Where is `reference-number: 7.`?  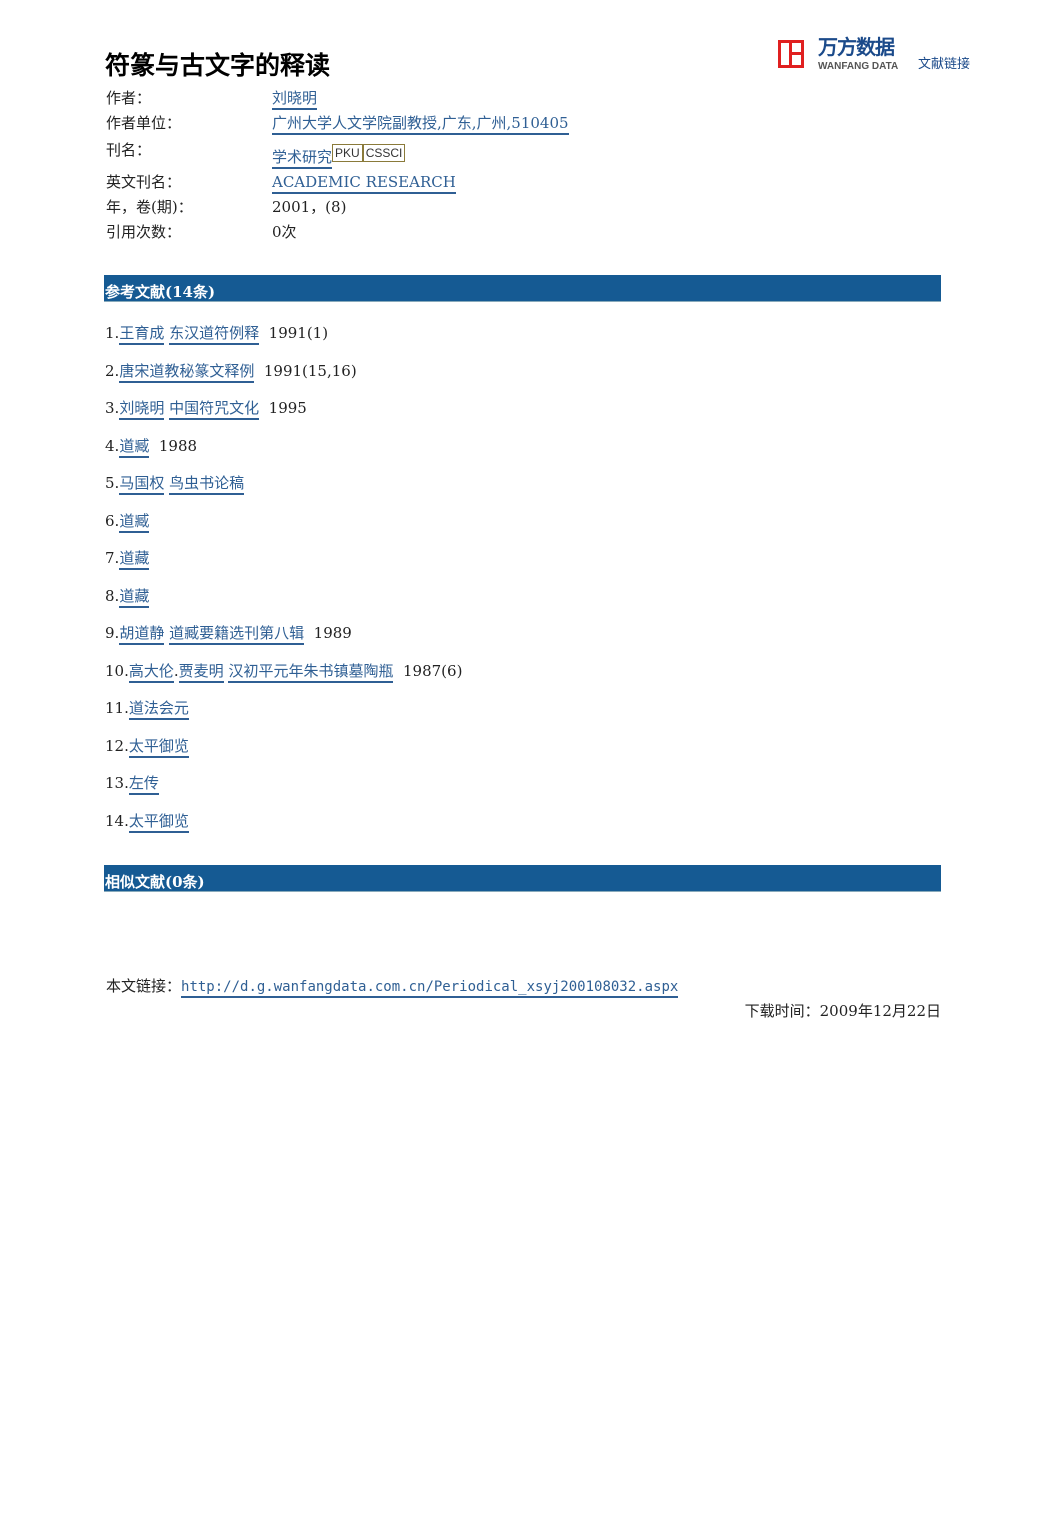
reference-number: 7. is located at coordinates (112, 558).